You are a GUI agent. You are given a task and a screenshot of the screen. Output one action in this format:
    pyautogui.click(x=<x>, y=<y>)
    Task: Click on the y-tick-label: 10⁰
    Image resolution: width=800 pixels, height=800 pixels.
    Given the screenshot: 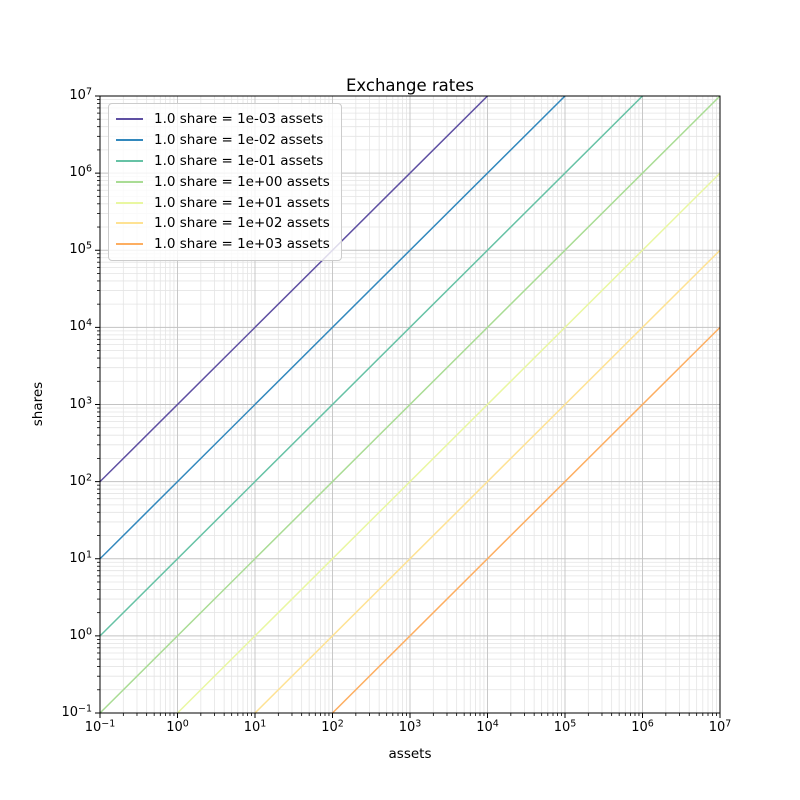 What is the action you would take?
    pyautogui.click(x=80, y=634)
    